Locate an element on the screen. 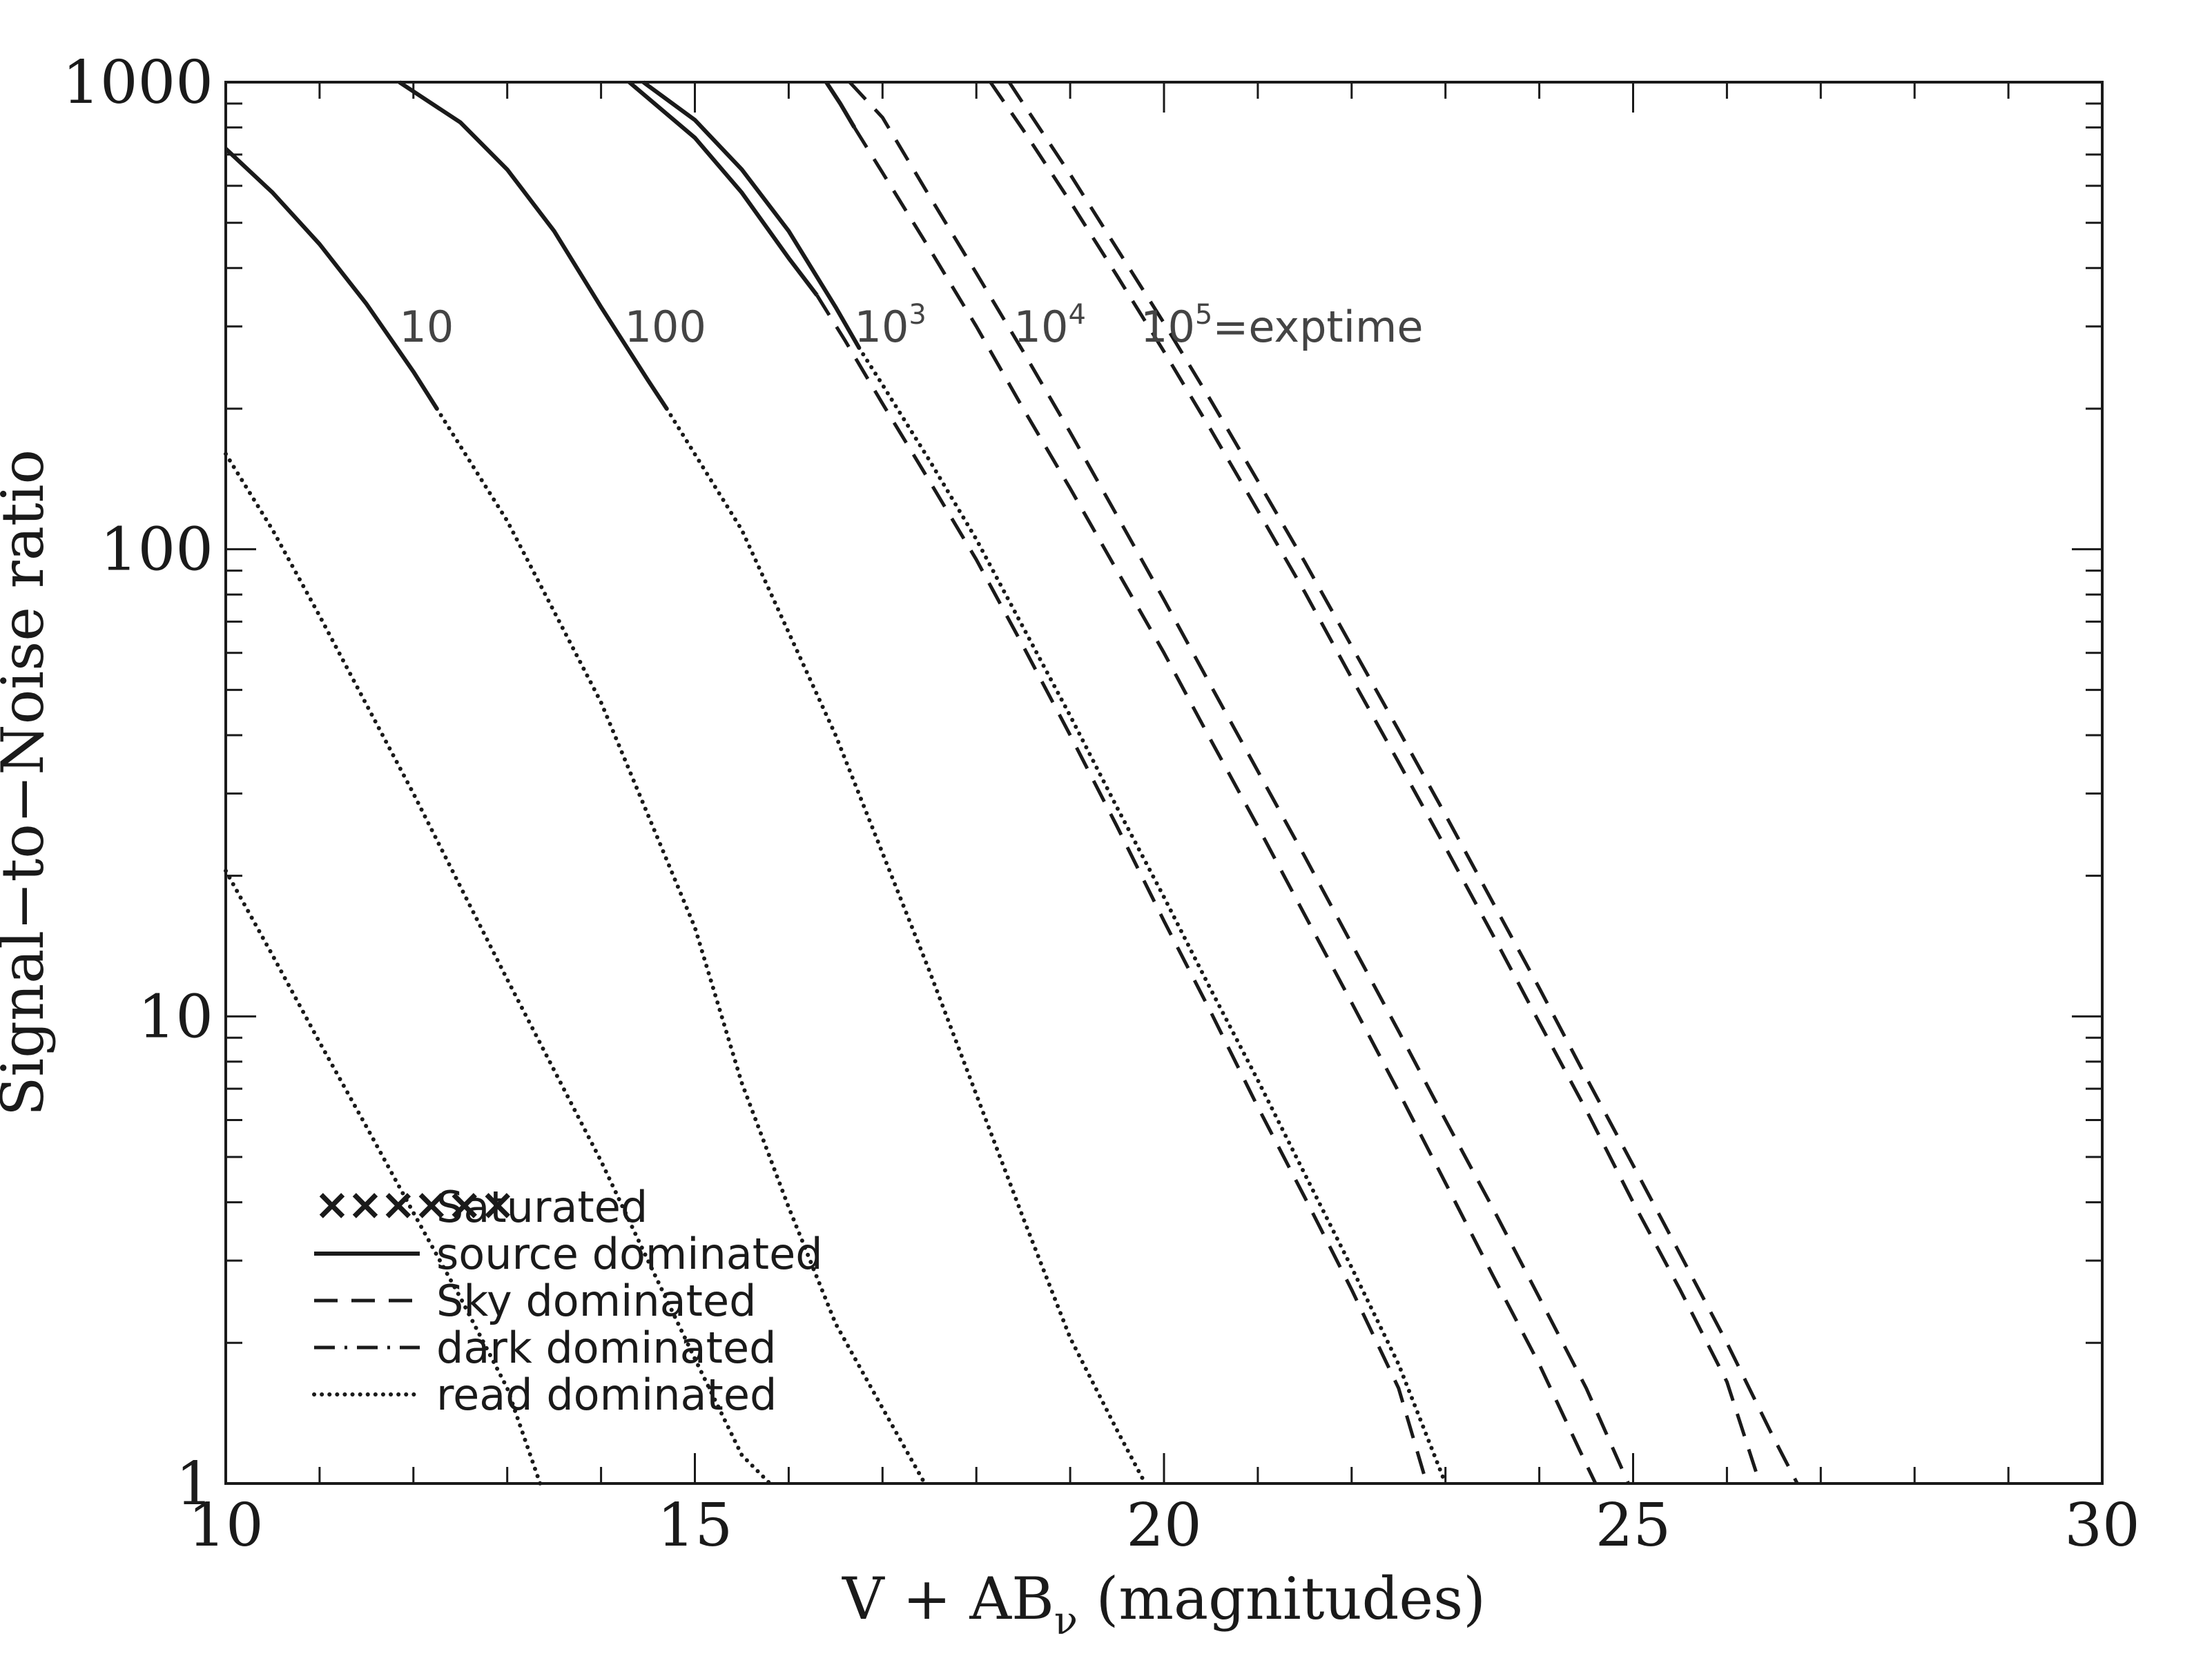  series-3-solid-segment is located at coordinates (724, 188).